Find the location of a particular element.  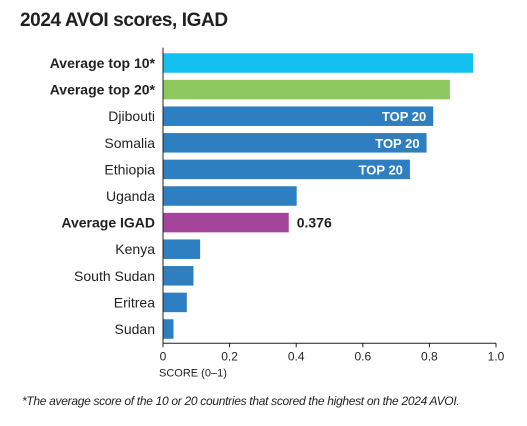

x-tick-label: 0.8 is located at coordinates (429, 356).